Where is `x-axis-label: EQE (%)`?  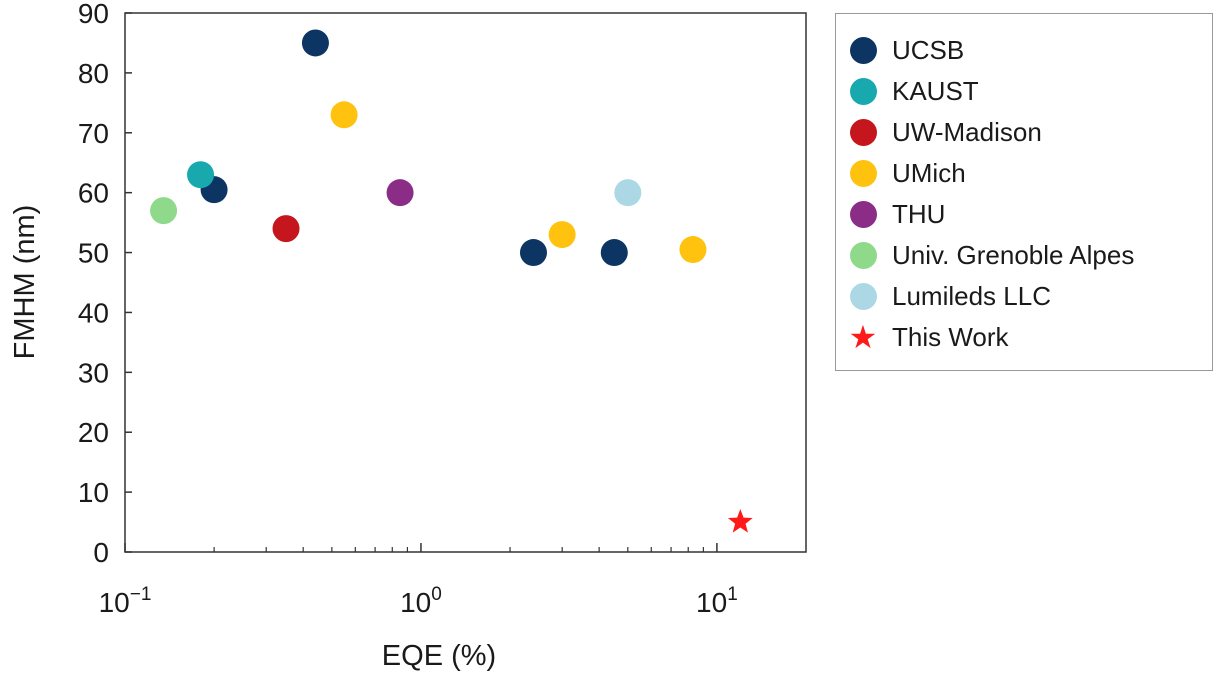 x-axis-label: EQE (%) is located at coordinates (439, 656).